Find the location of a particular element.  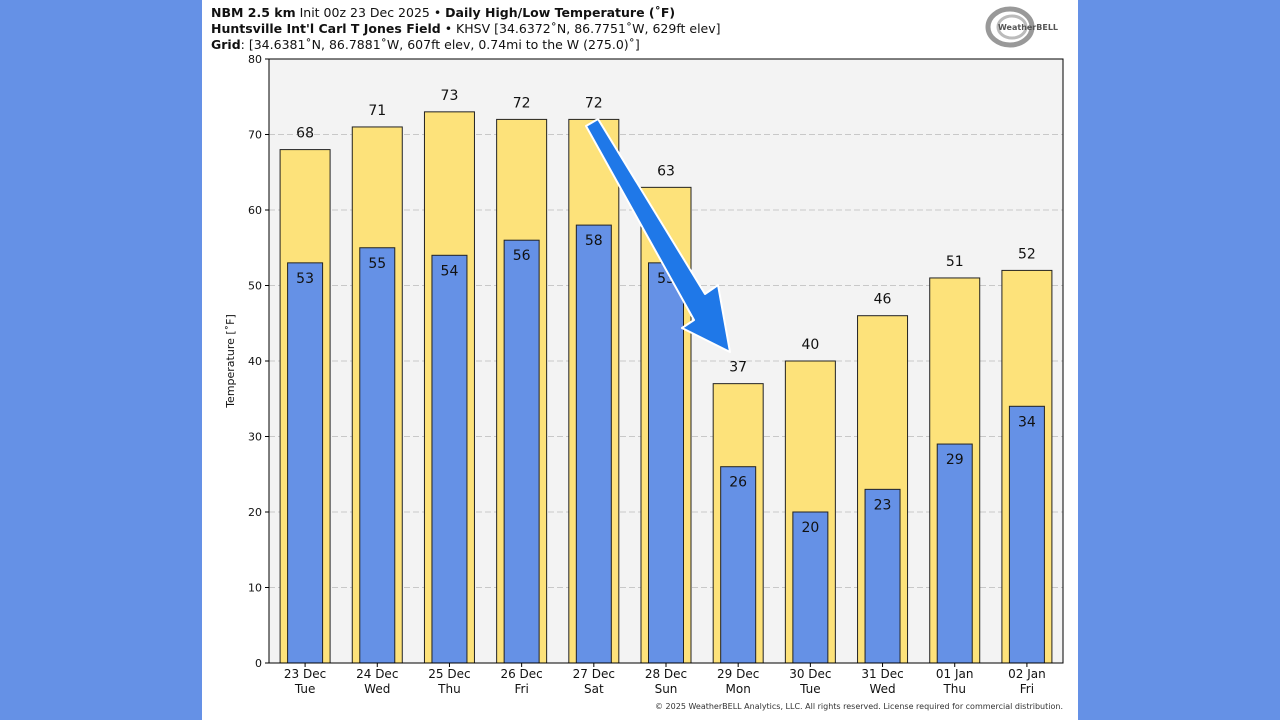

low-value-label: 58 is located at coordinates (594, 241).